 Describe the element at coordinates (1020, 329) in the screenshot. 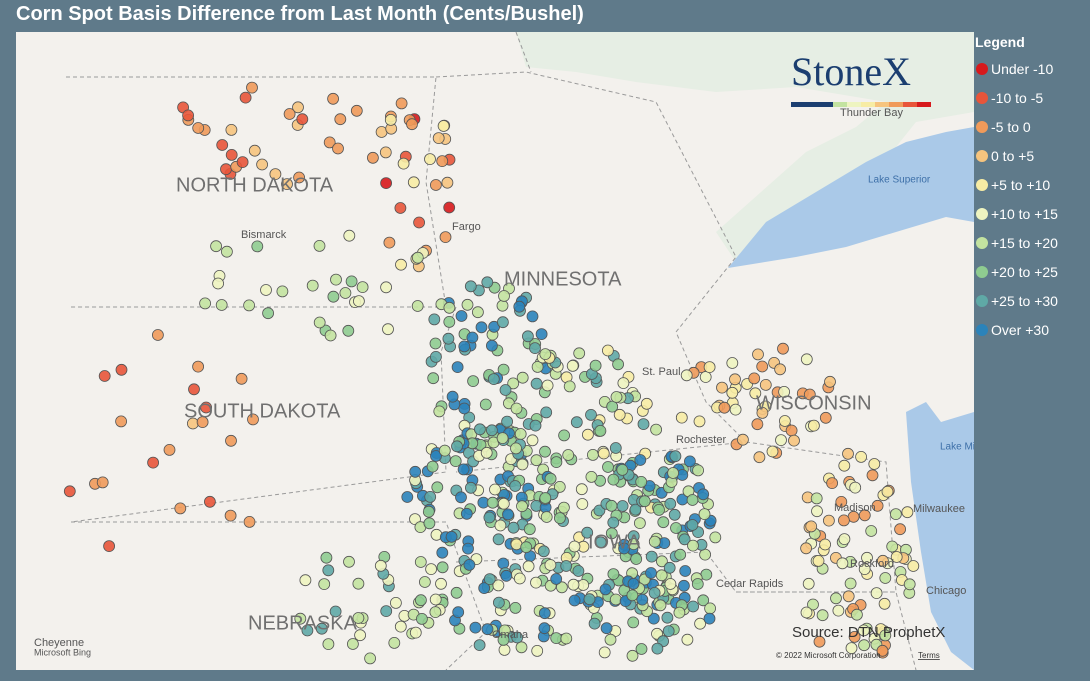

I see `legend-label: Over +30` at that location.